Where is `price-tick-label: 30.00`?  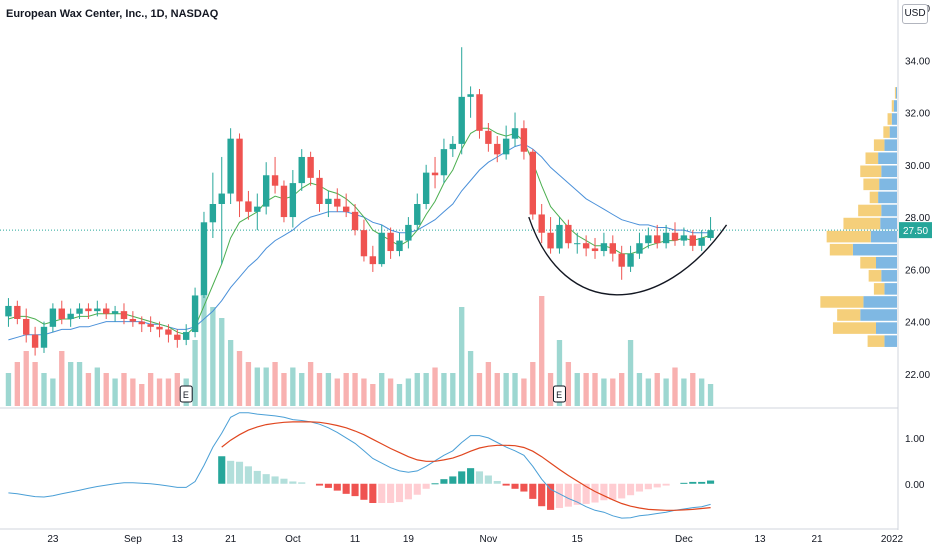
price-tick-label: 30.00 is located at coordinates (917, 166).